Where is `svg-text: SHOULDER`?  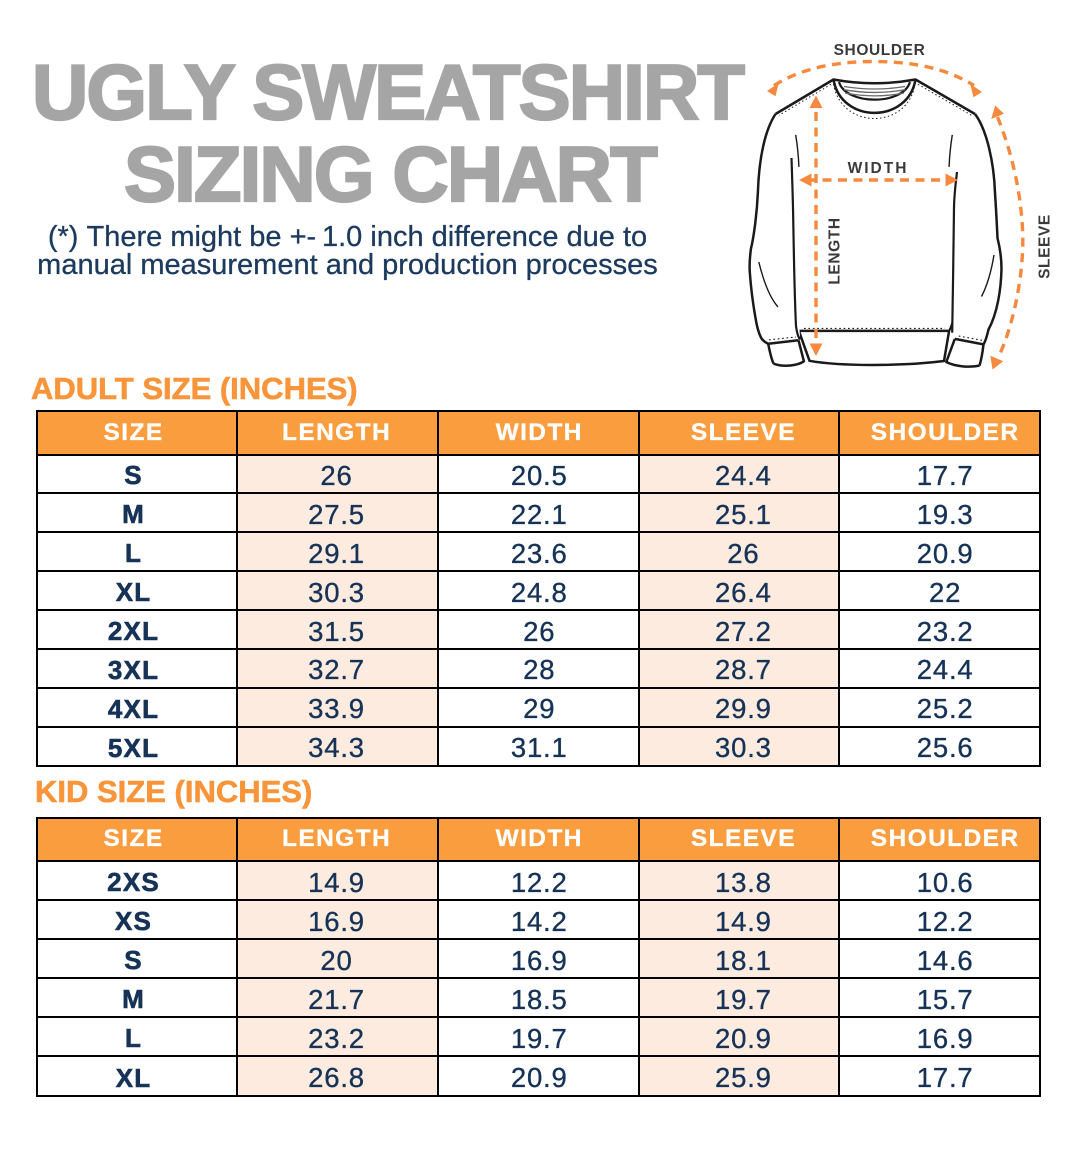 svg-text: SHOULDER is located at coordinates (880, 50).